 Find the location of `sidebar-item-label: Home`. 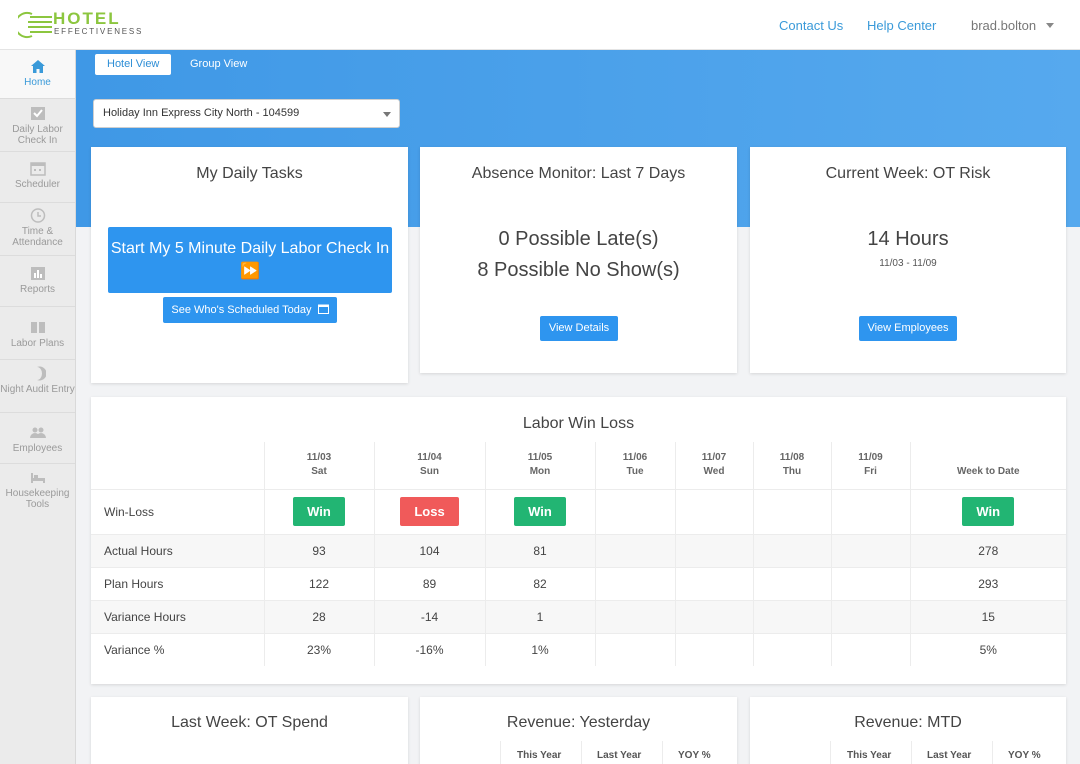

sidebar-item-label: Home is located at coordinates (37, 82).